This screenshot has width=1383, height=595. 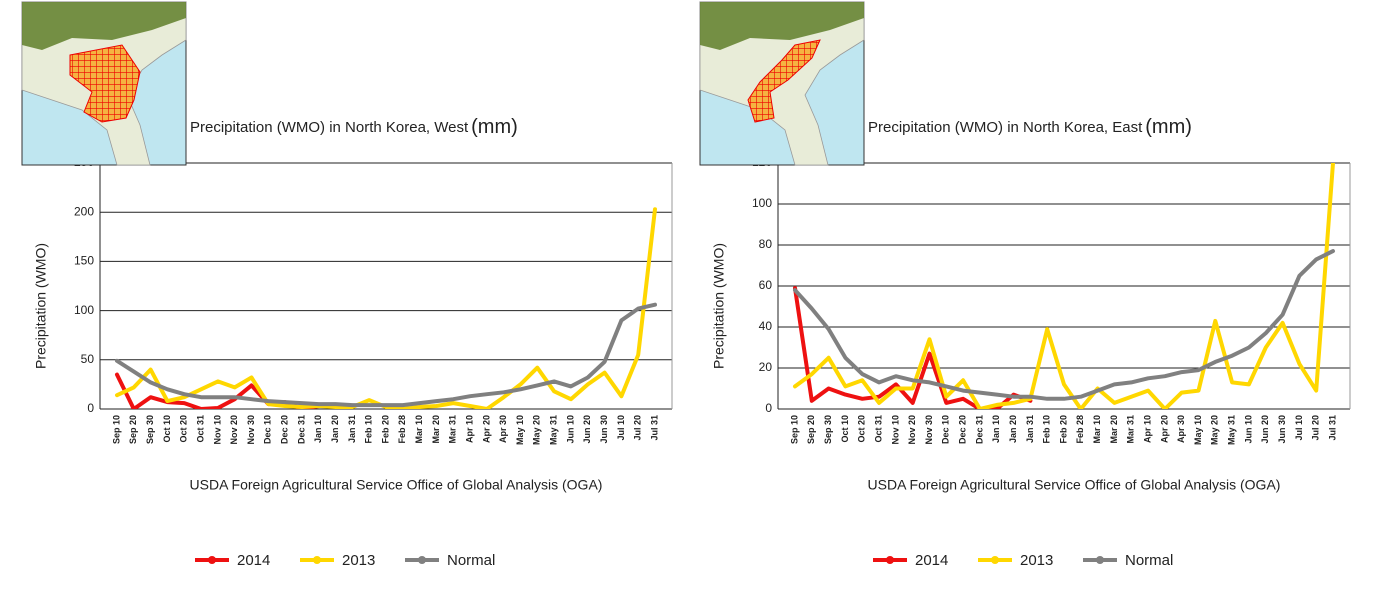 What do you see at coordinates (1036, 560) in the screenshot?
I see `legend-label: 2013` at bounding box center [1036, 560].